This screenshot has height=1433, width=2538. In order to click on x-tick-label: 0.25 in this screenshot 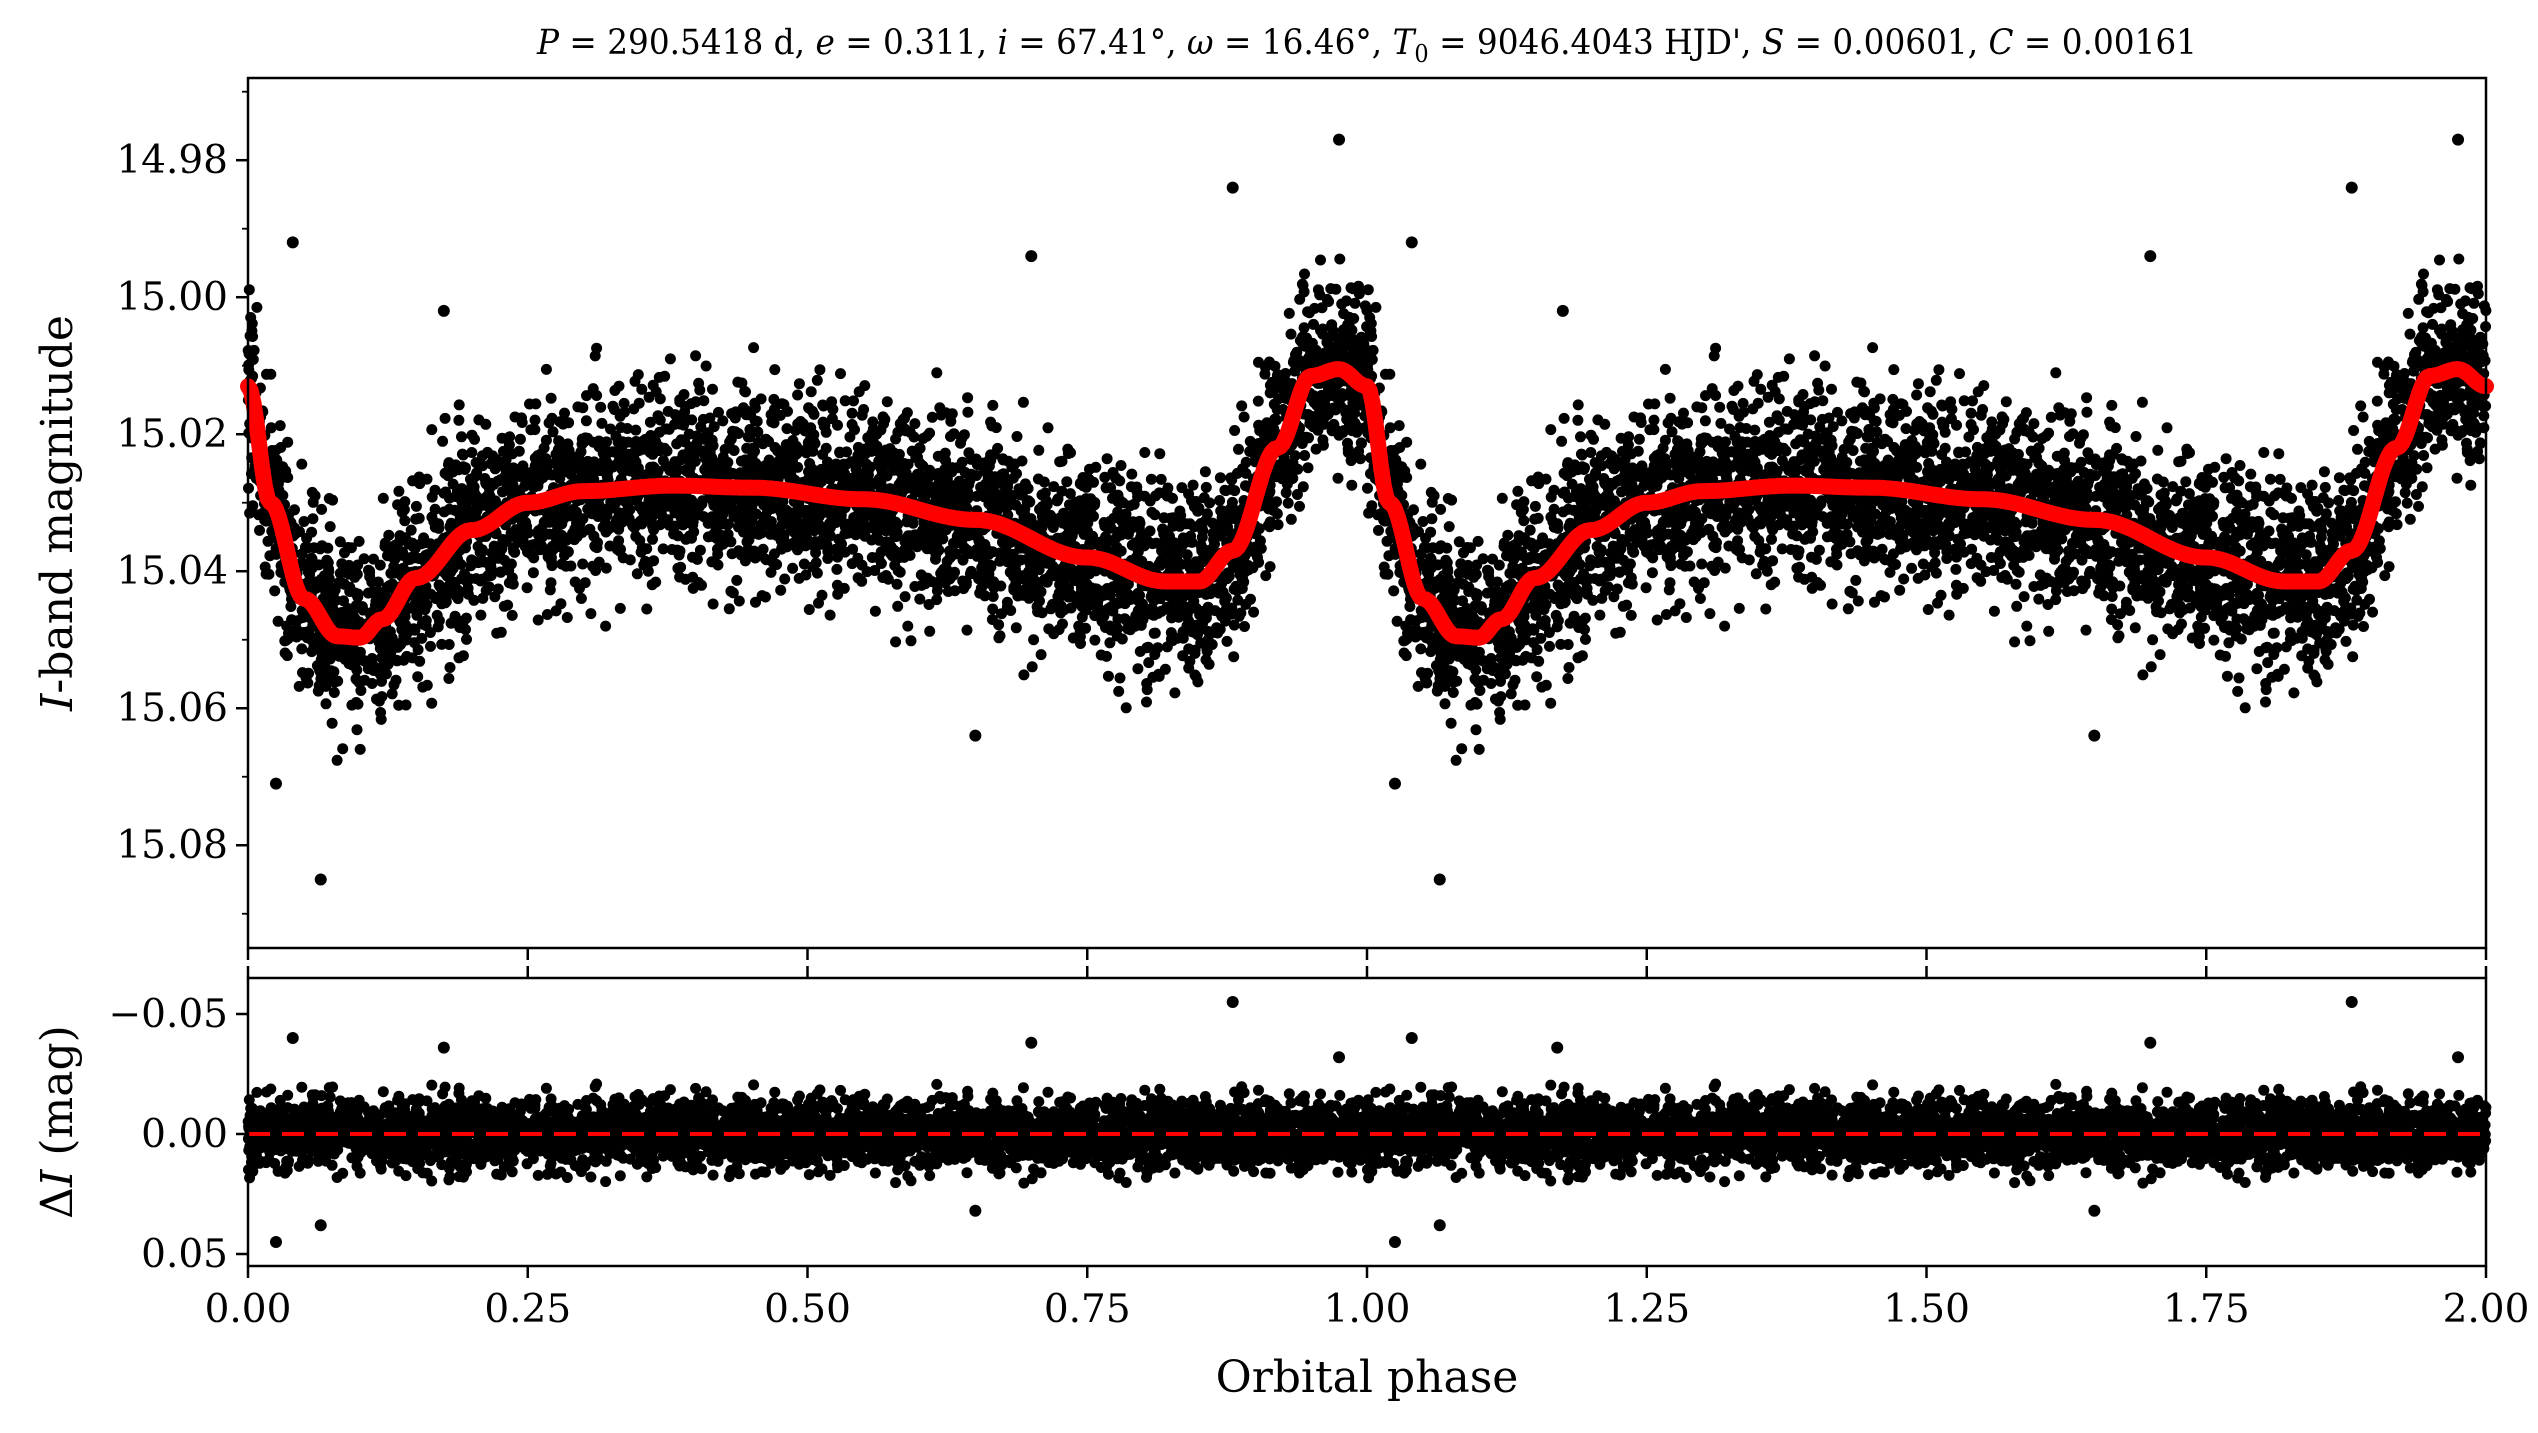, I will do `click(527, 1309)`.